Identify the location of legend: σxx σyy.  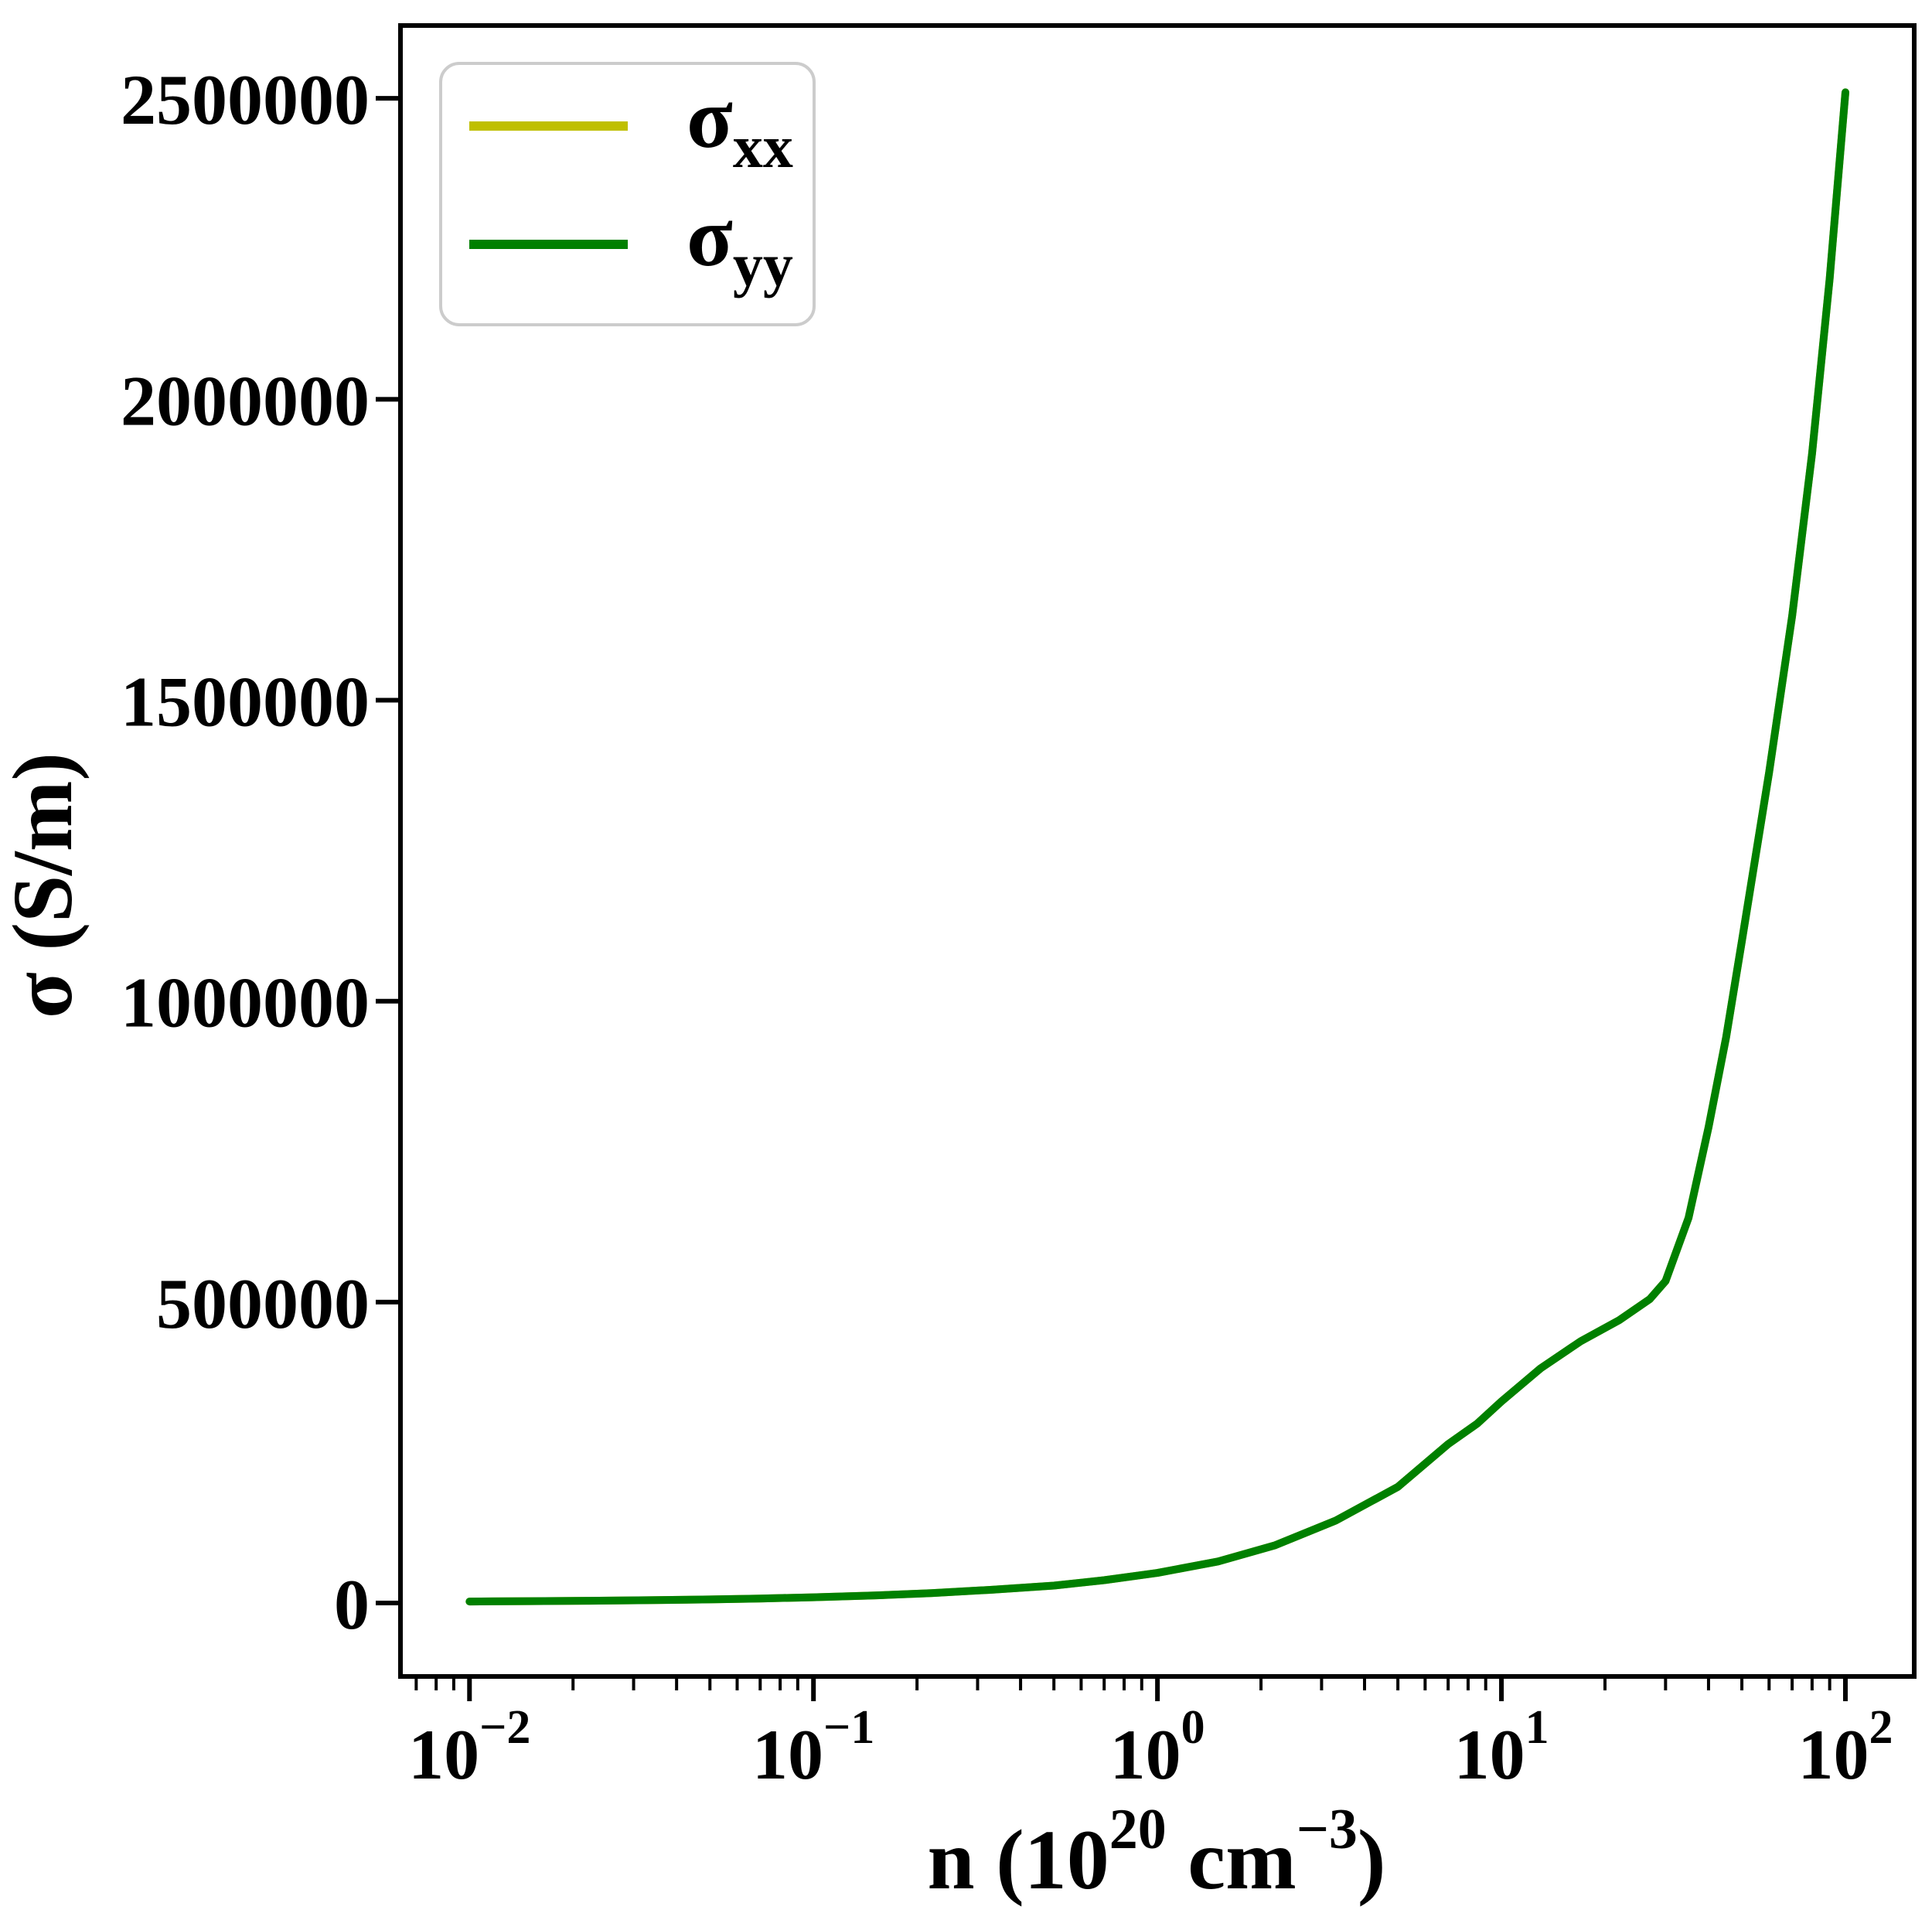
(627, 194).